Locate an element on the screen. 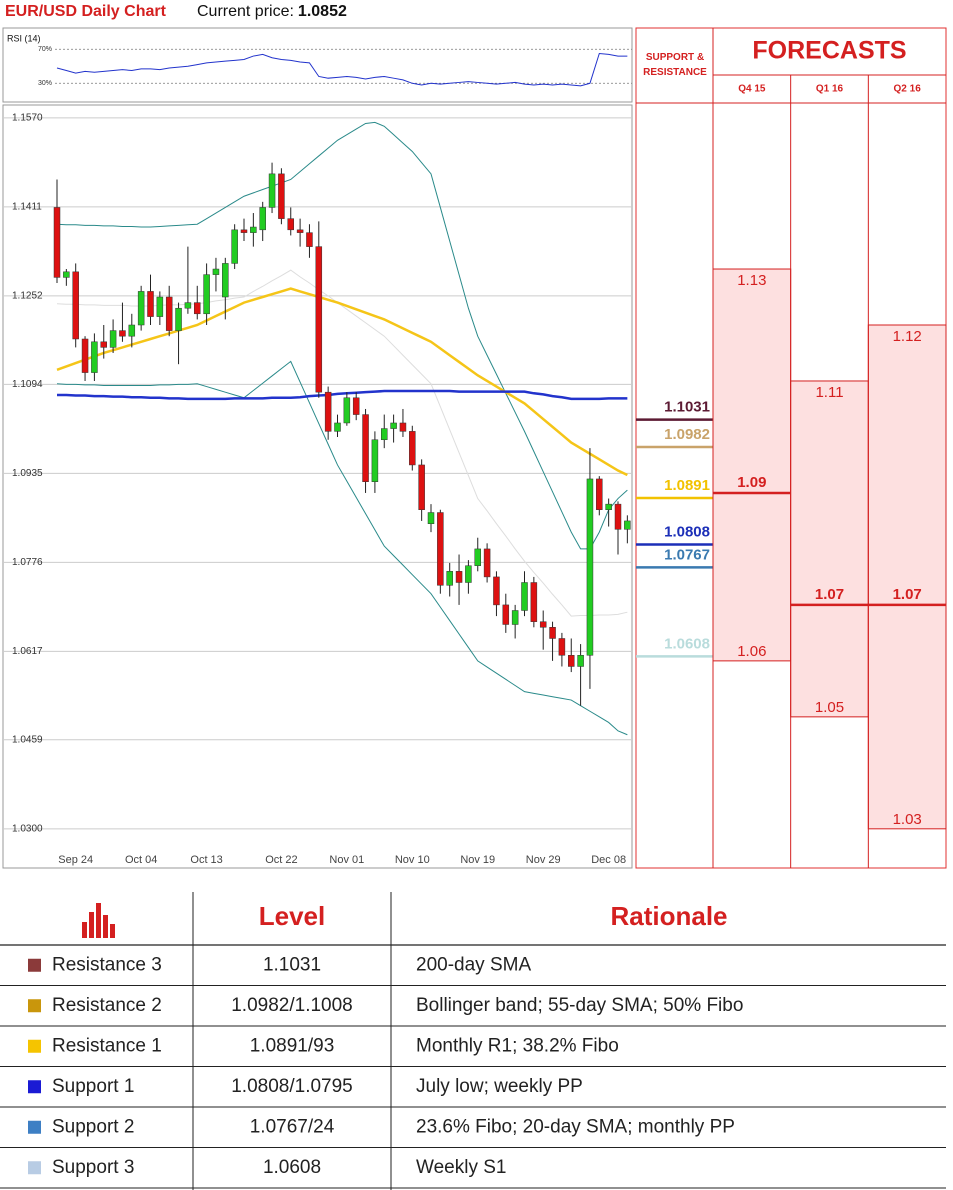 This screenshot has height=1190, width=953. forecast-high-label: 1.13 is located at coordinates (751, 280).